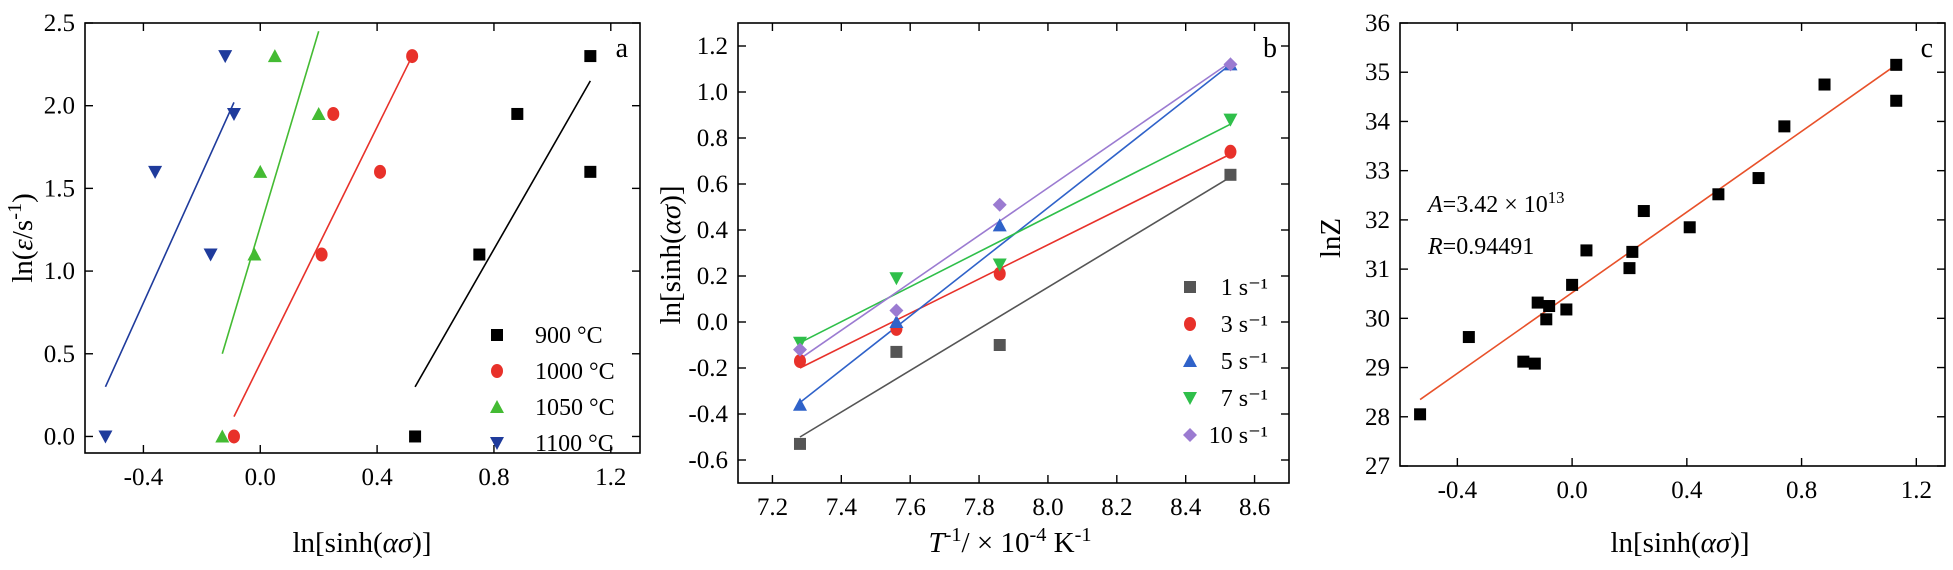 Image resolution: width=1953 pixels, height=570 pixels. What do you see at coordinates (1186, 507) in the screenshot?
I see `x-tick-label: 8.4` at bounding box center [1186, 507].